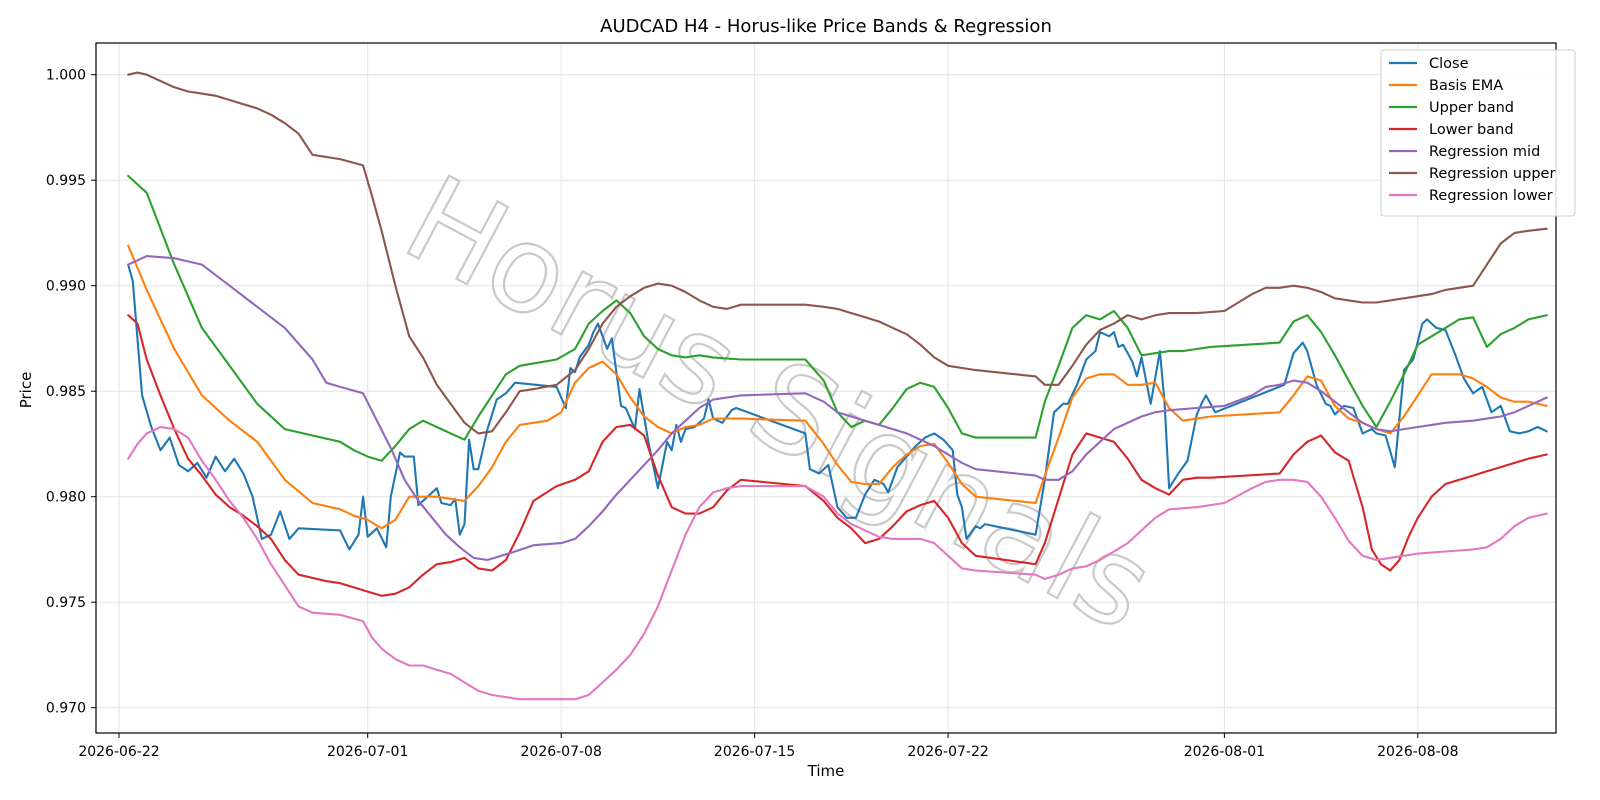  I want to click on y-tick-label: 0.980, so click(66, 498).